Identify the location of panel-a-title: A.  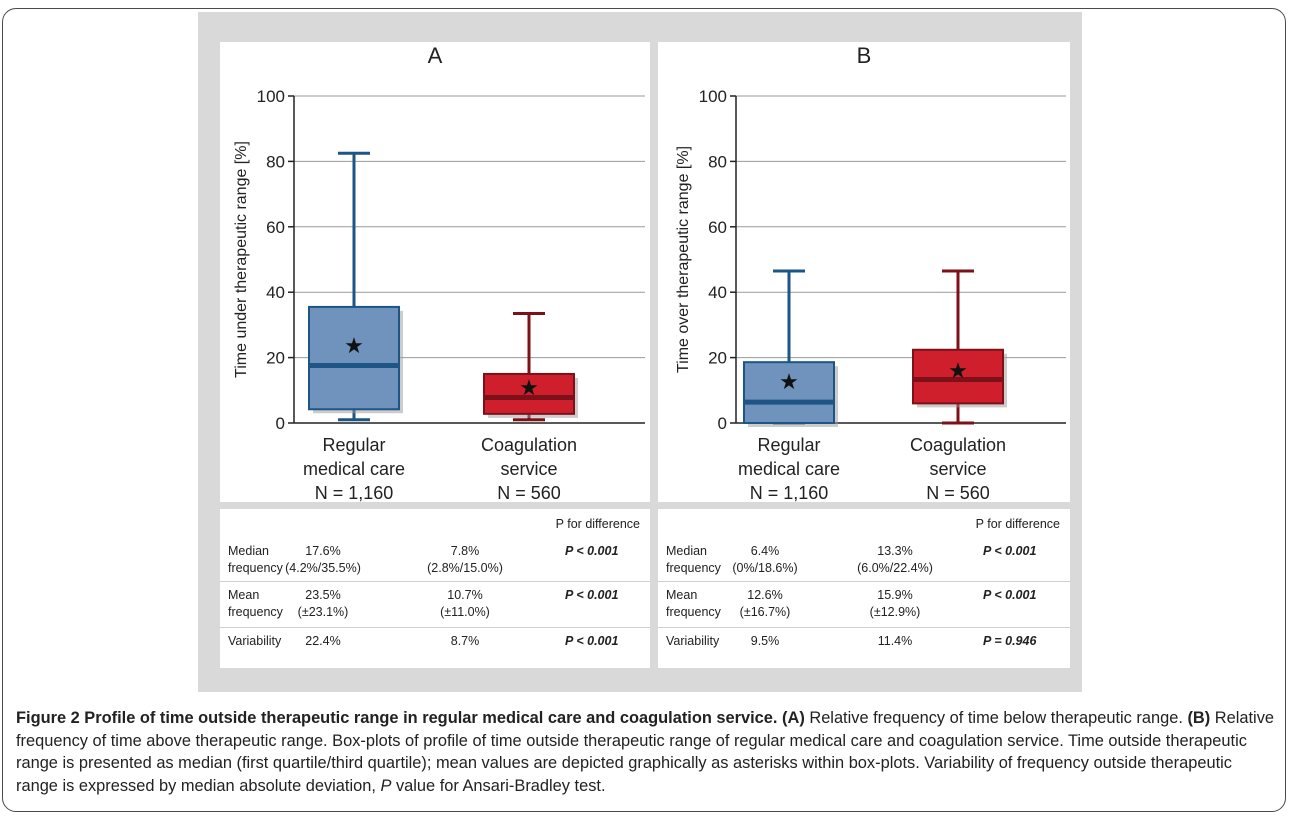
(435, 55).